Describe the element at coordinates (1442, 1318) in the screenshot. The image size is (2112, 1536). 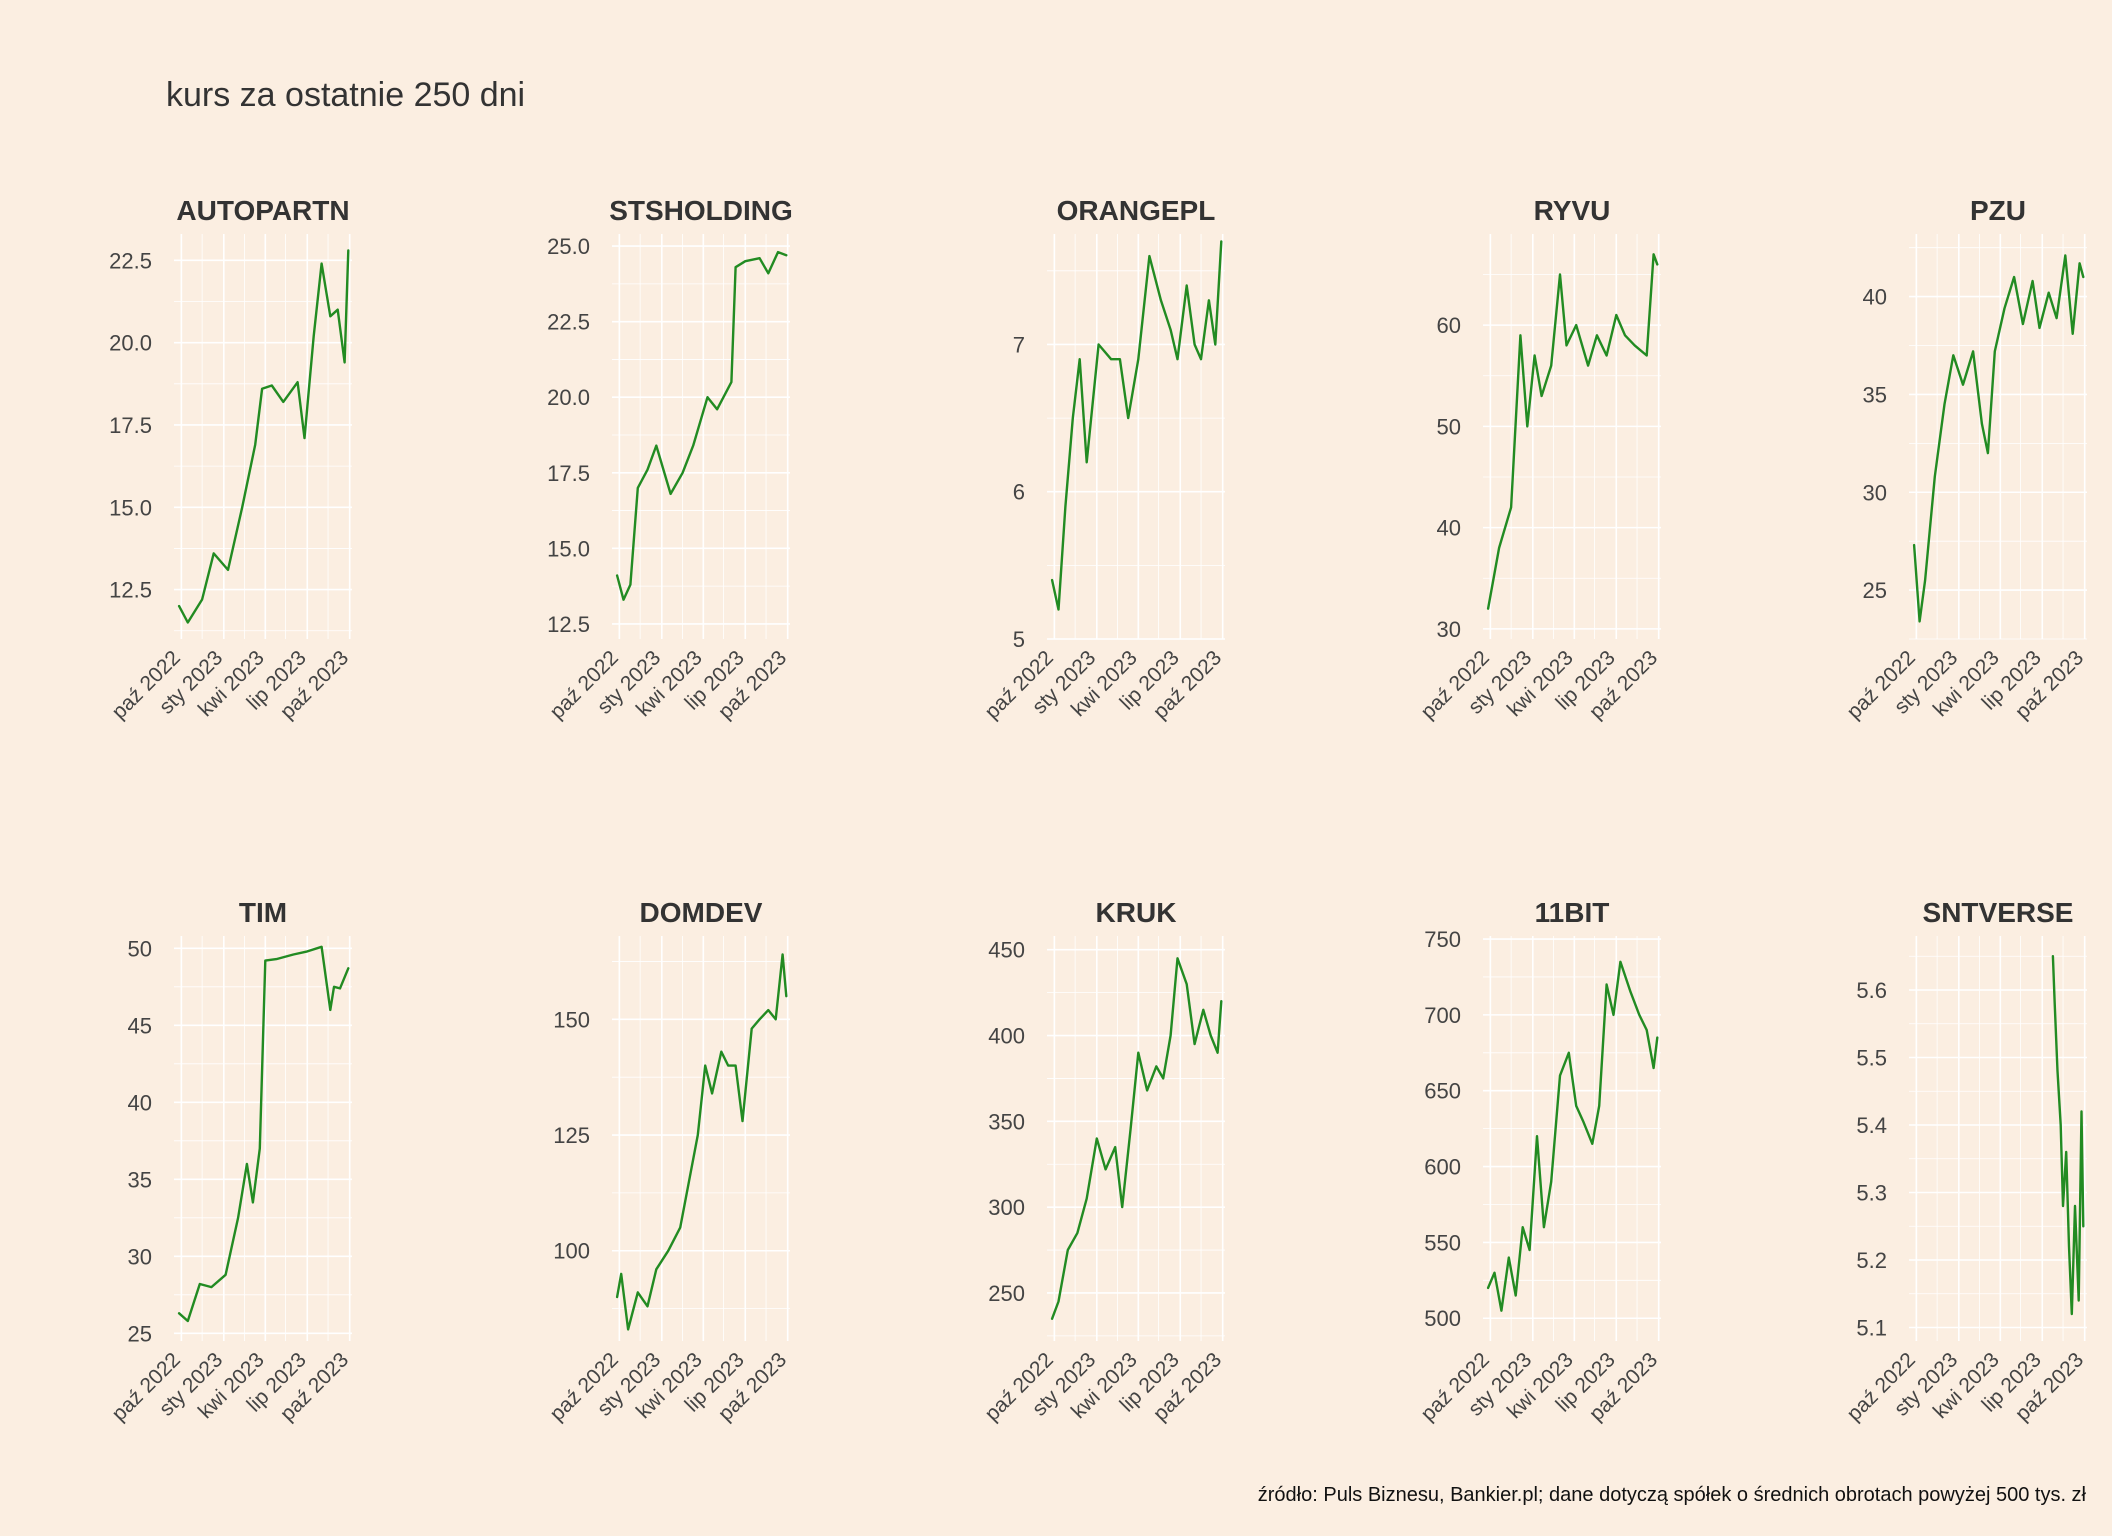
I see `y-tick-label: 500` at that location.